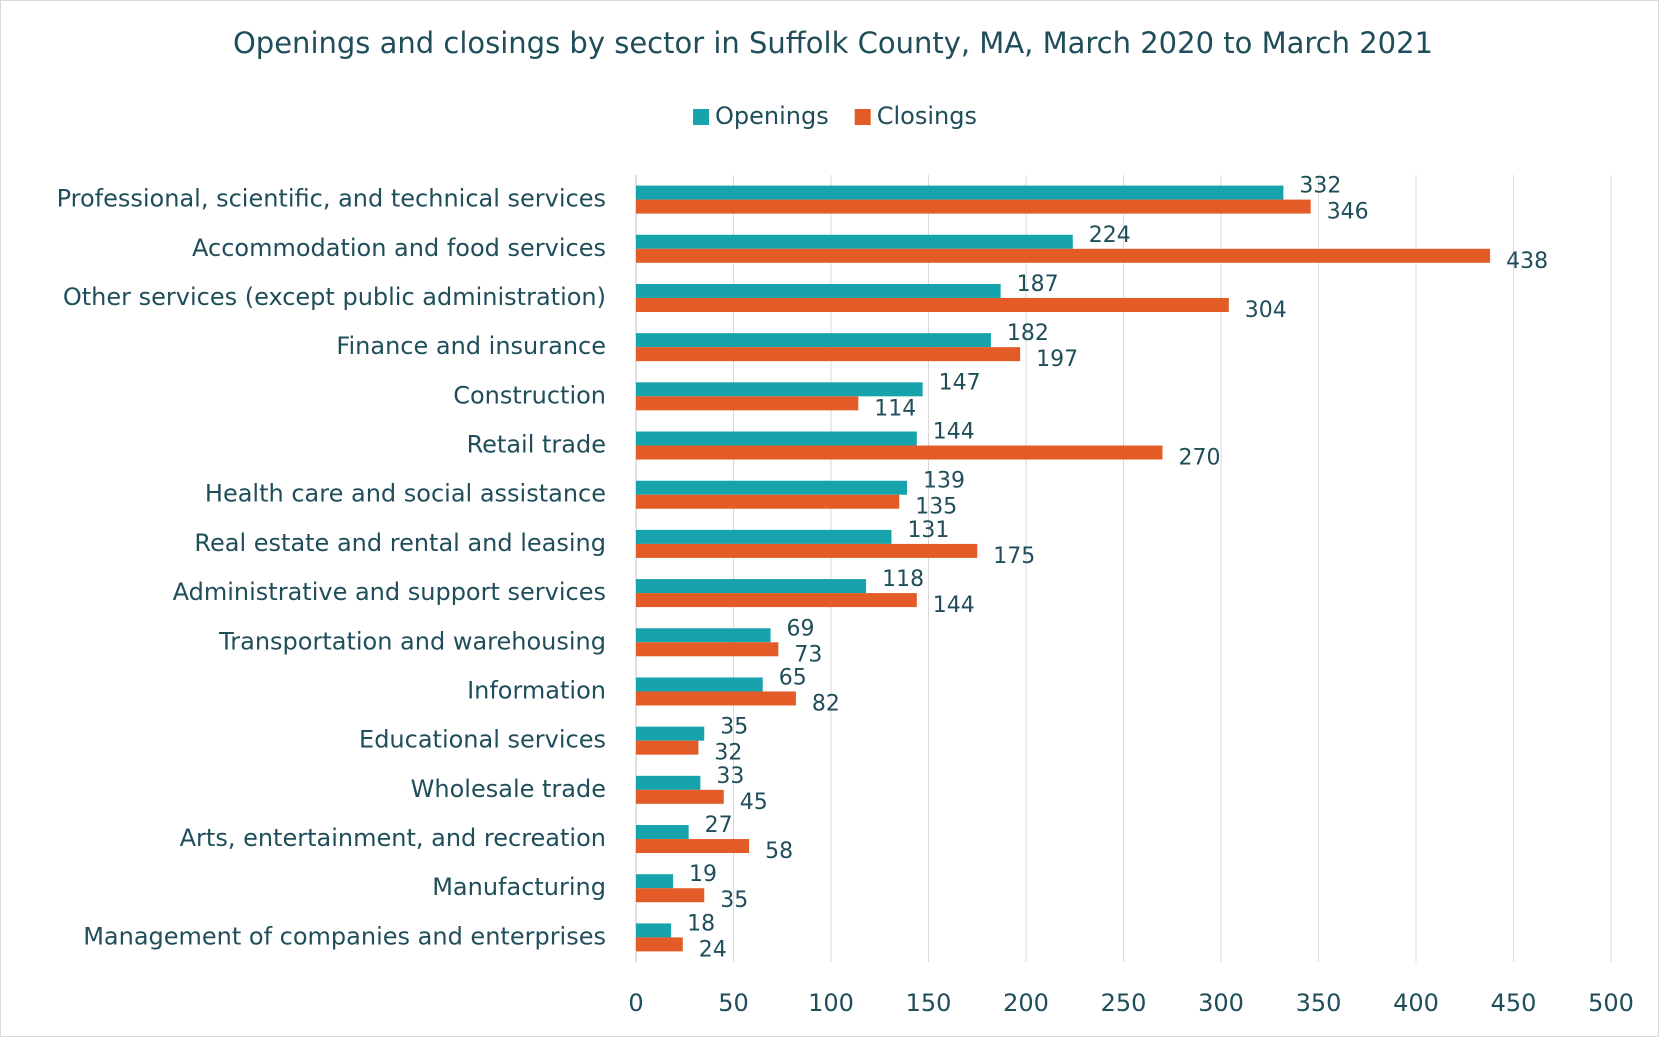 The image size is (1659, 1037). What do you see at coordinates (713, 949) in the screenshot?
I see `data-label: 24` at bounding box center [713, 949].